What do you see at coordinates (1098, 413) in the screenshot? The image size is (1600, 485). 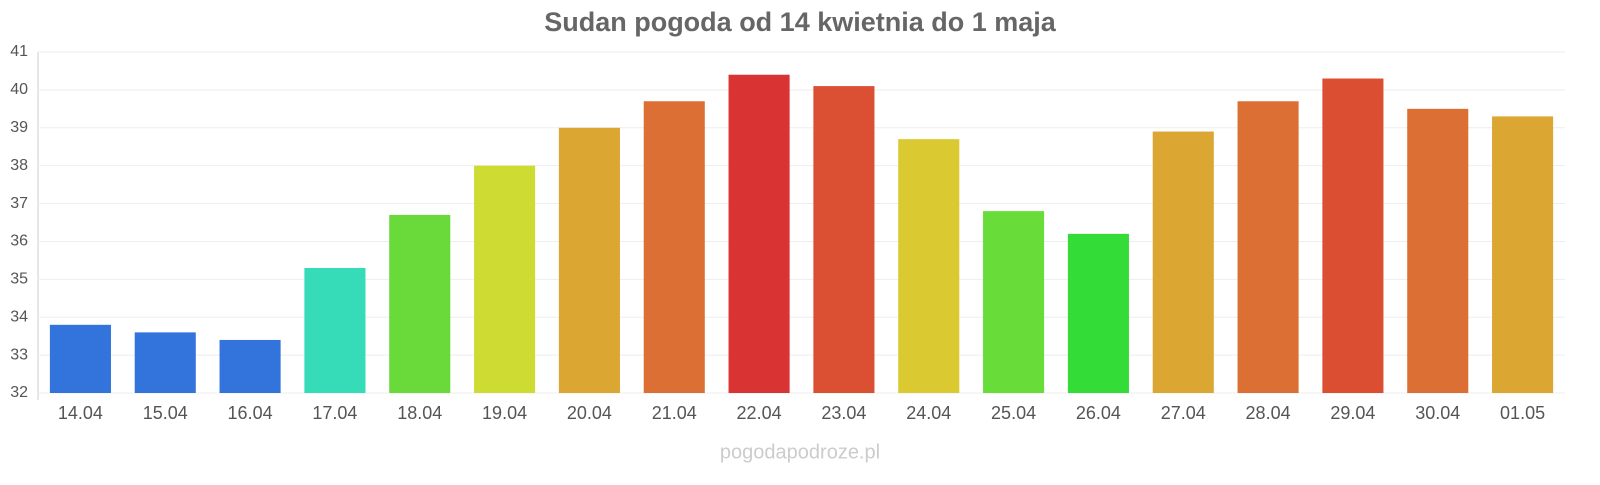 I see `x-tick-label: 26.04` at bounding box center [1098, 413].